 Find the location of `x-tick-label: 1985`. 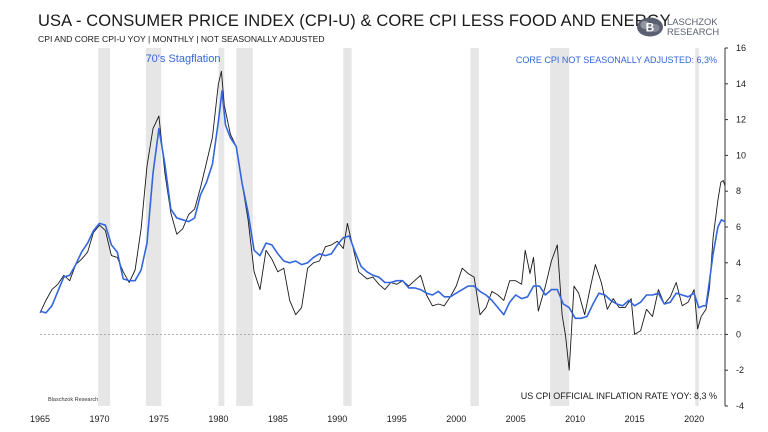

x-tick-label: 1985 is located at coordinates (278, 419).